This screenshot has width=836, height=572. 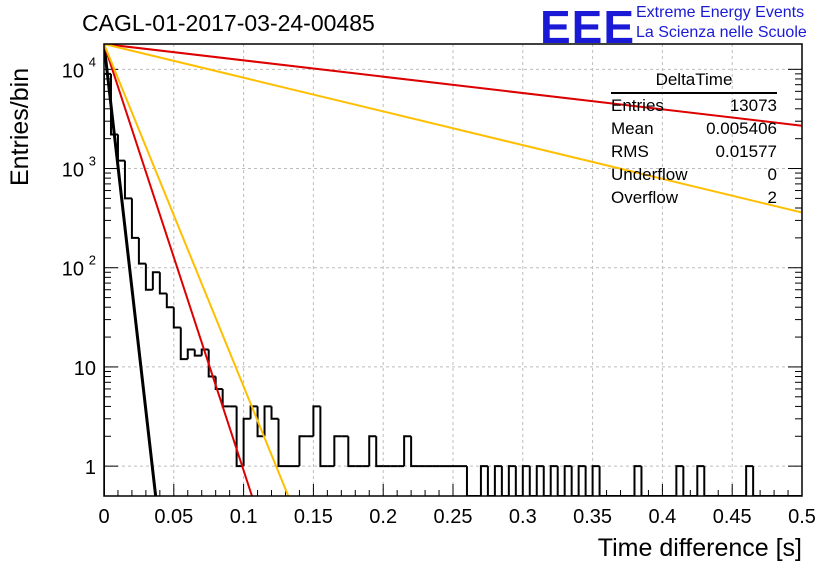 I want to click on x-tick-label: 0.25, so click(x=453, y=517).